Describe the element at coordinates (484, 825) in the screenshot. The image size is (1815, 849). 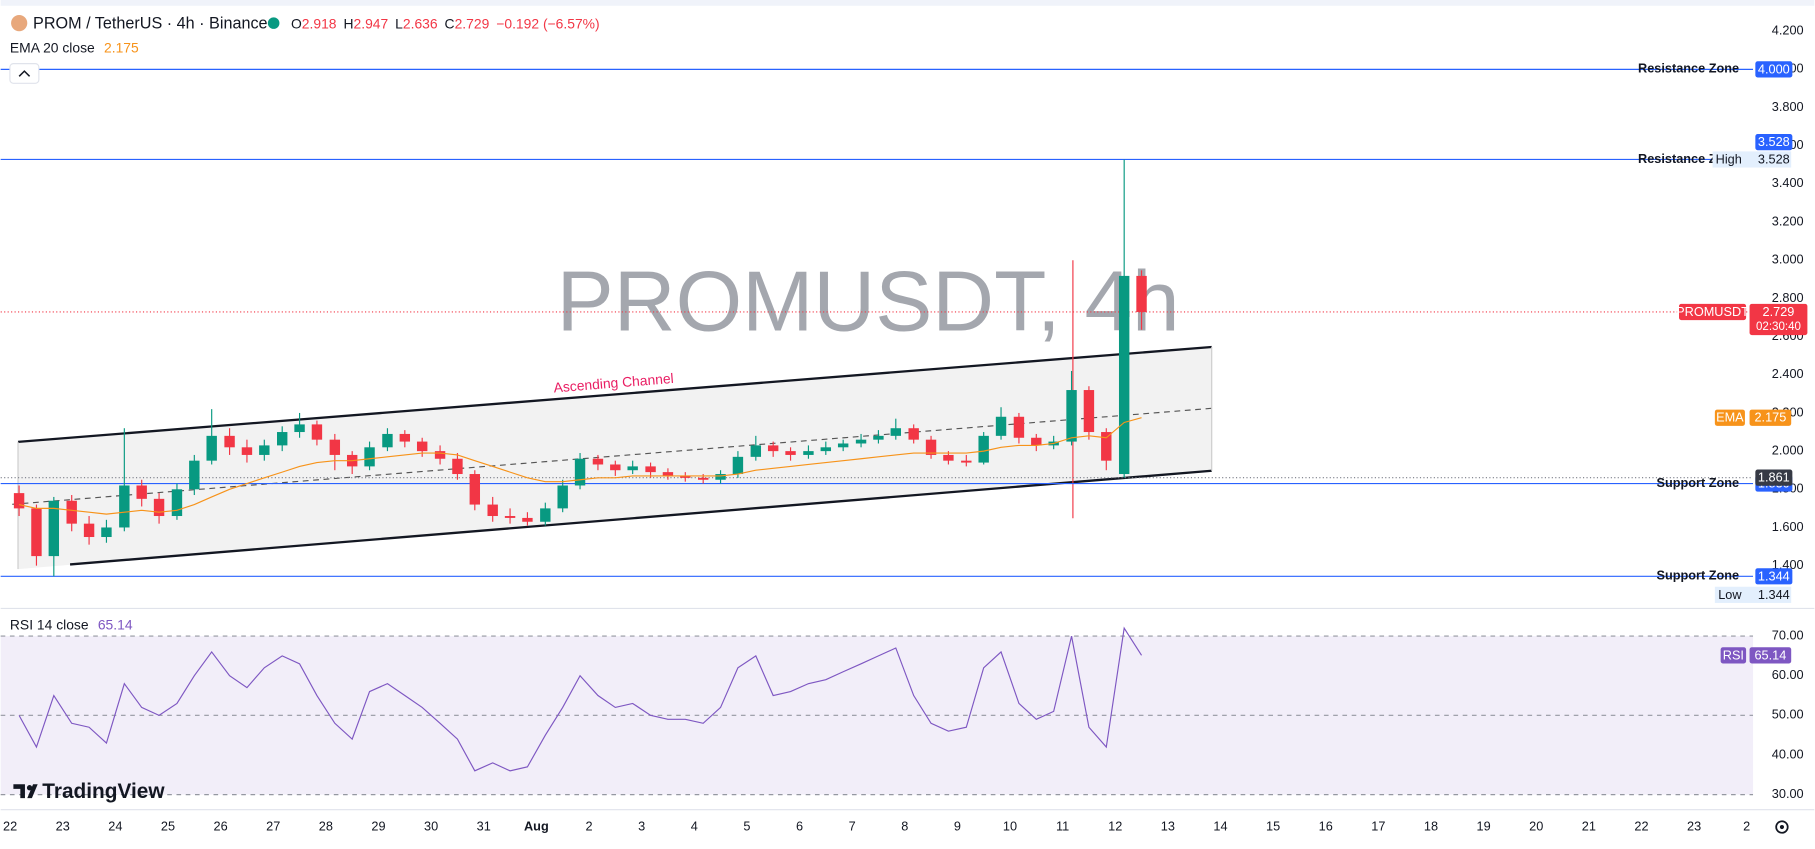
I see `x-tick-label: 31` at that location.